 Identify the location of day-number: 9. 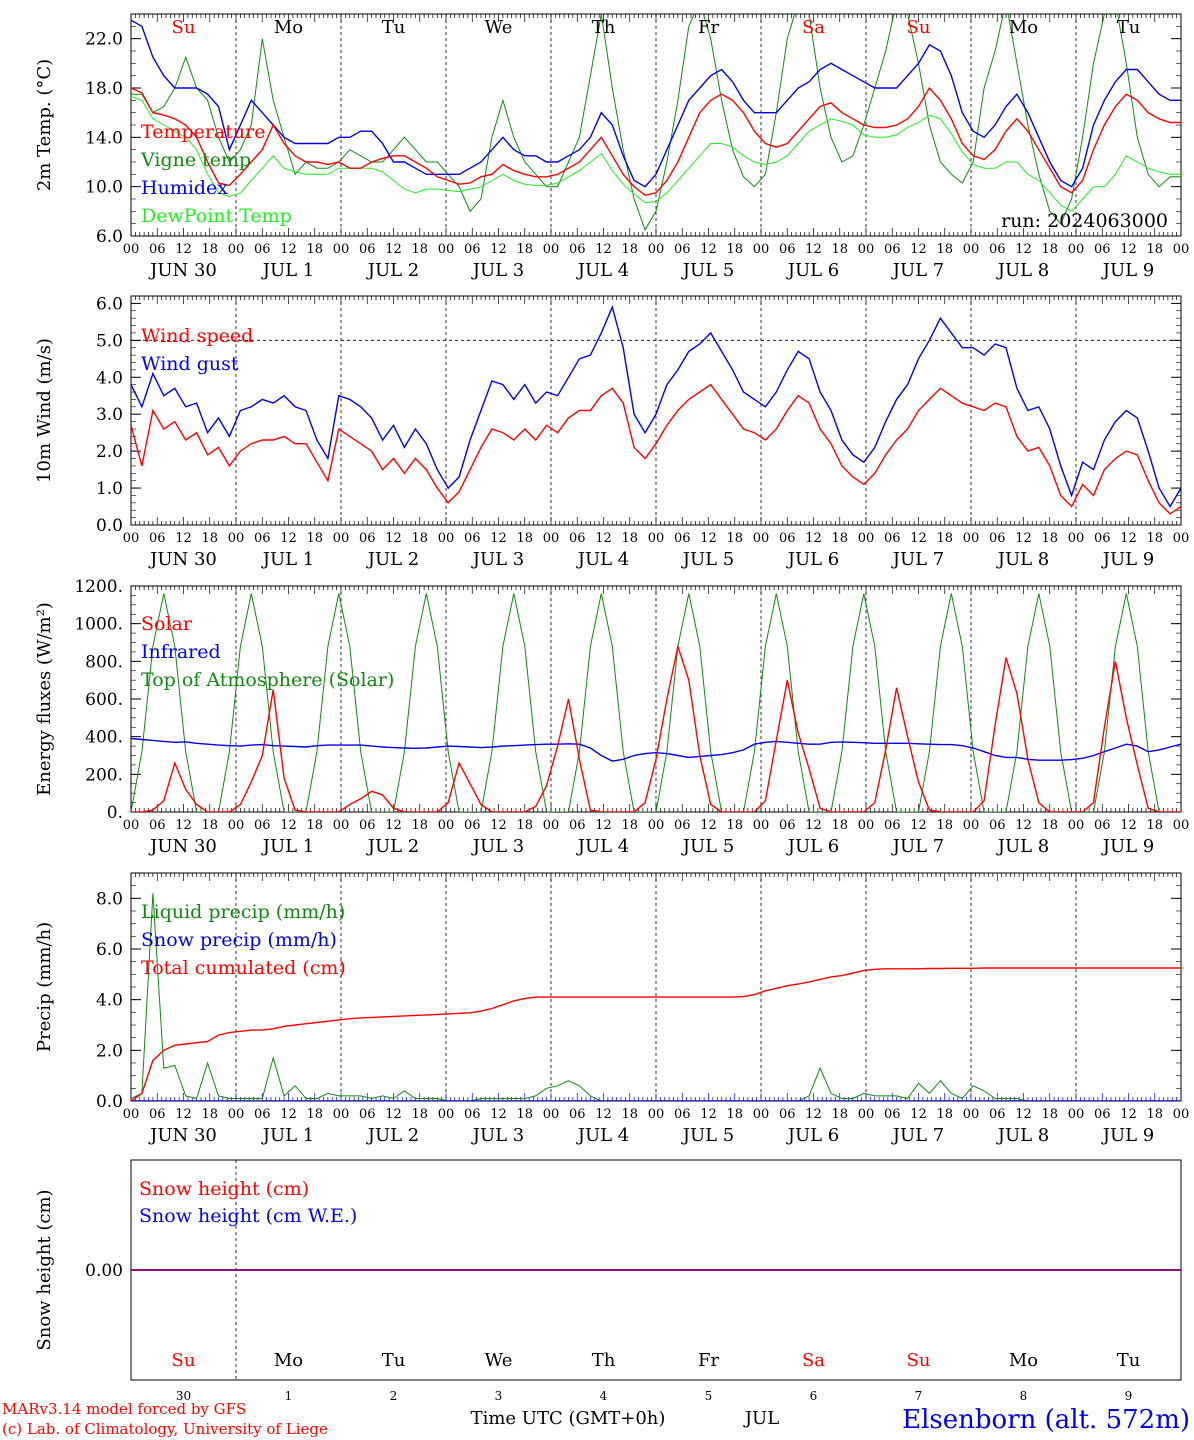
(1129, 1396).